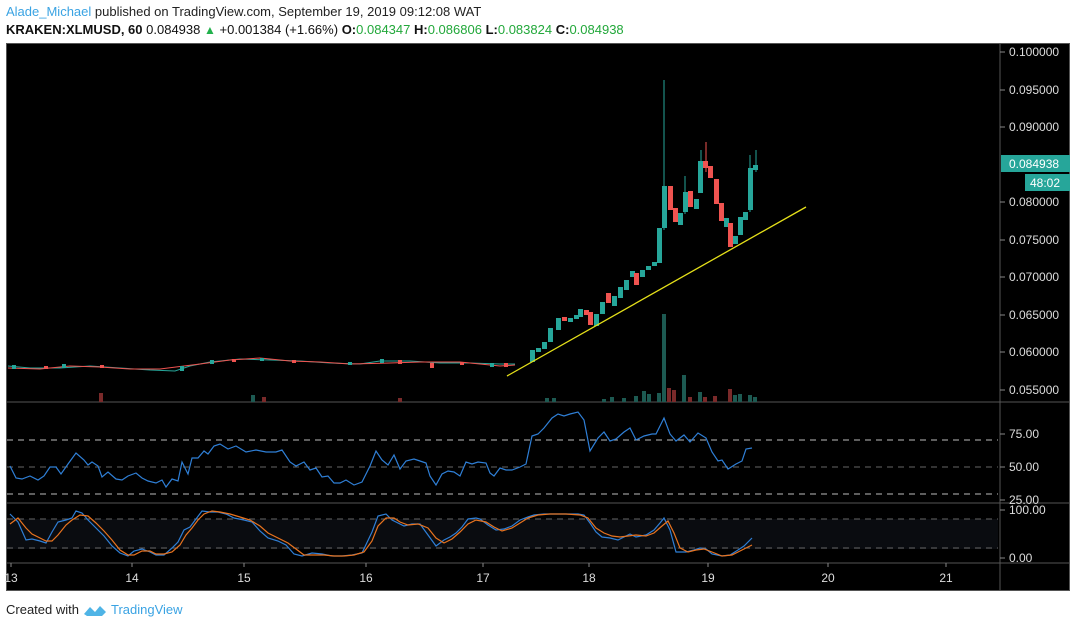  I want to click on footer: Created with TradingView, so click(94, 609).